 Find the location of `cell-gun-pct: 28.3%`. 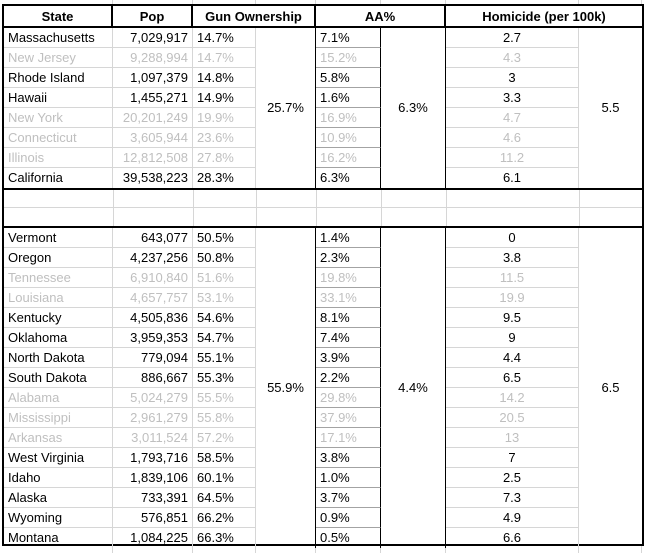

cell-gun-pct: 28.3% is located at coordinates (224, 178).